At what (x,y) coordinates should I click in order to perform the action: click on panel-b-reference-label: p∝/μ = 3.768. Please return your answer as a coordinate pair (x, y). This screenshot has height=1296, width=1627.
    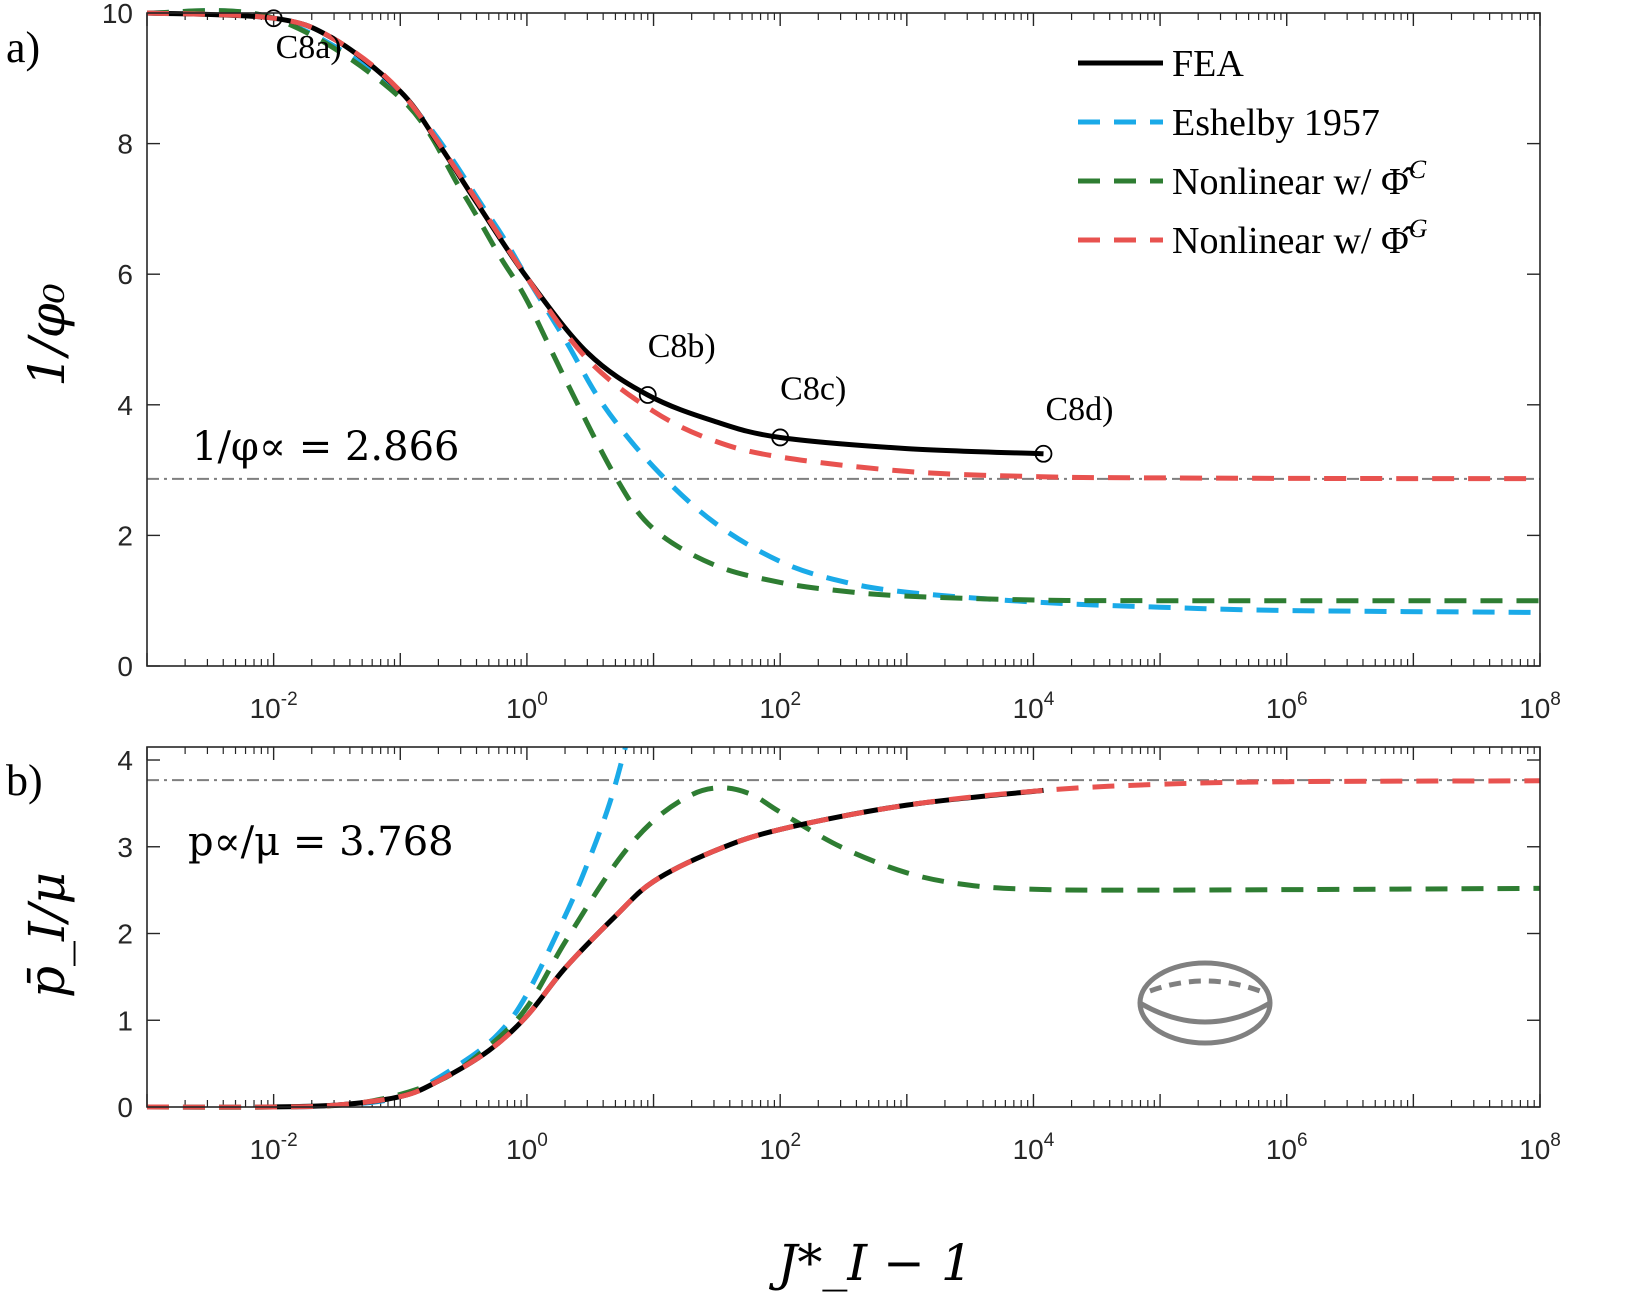
    Looking at the image, I should click on (321, 842).